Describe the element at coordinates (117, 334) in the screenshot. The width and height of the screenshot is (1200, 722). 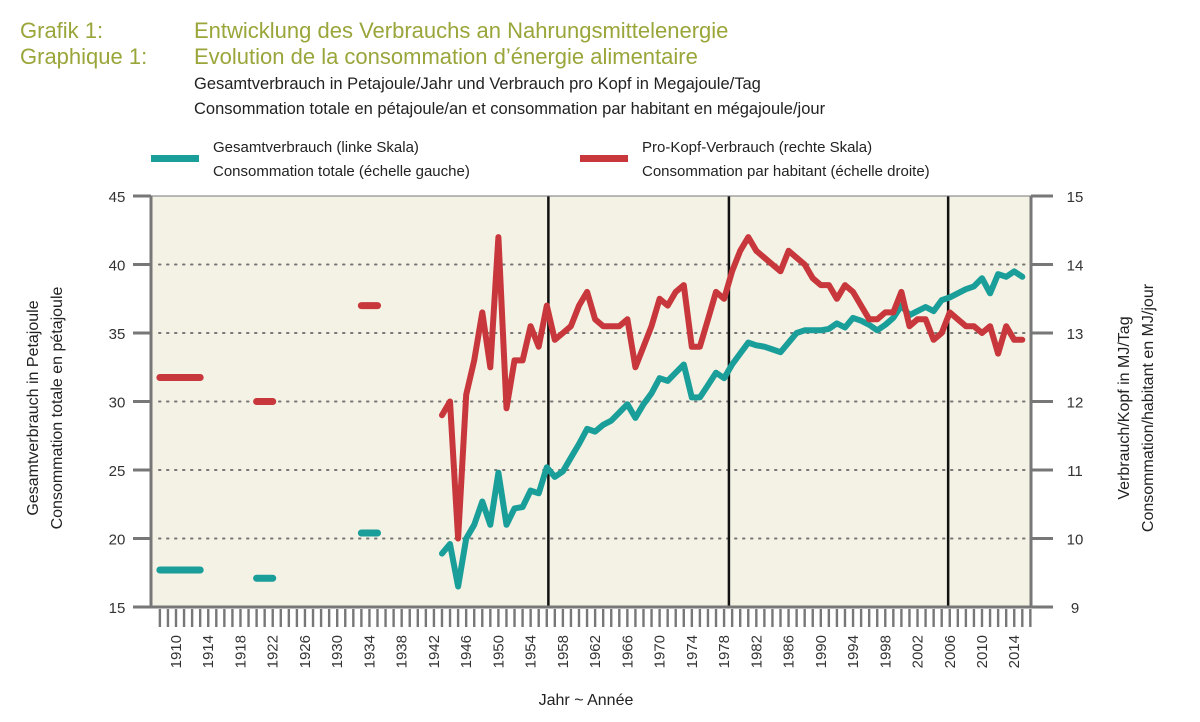
I see `y-tick-label-left: 35` at that location.